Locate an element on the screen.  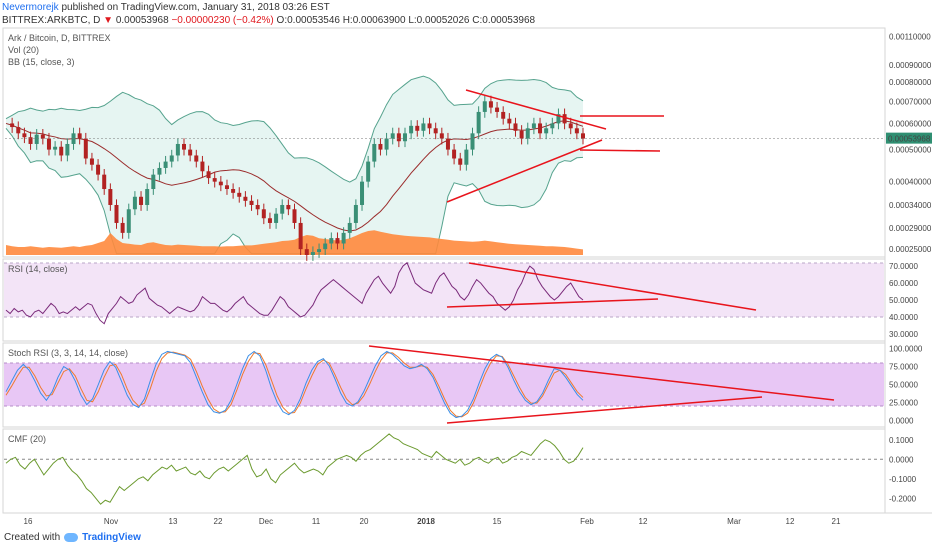
price-y-tick: 0.00050000 is located at coordinates (910, 150).